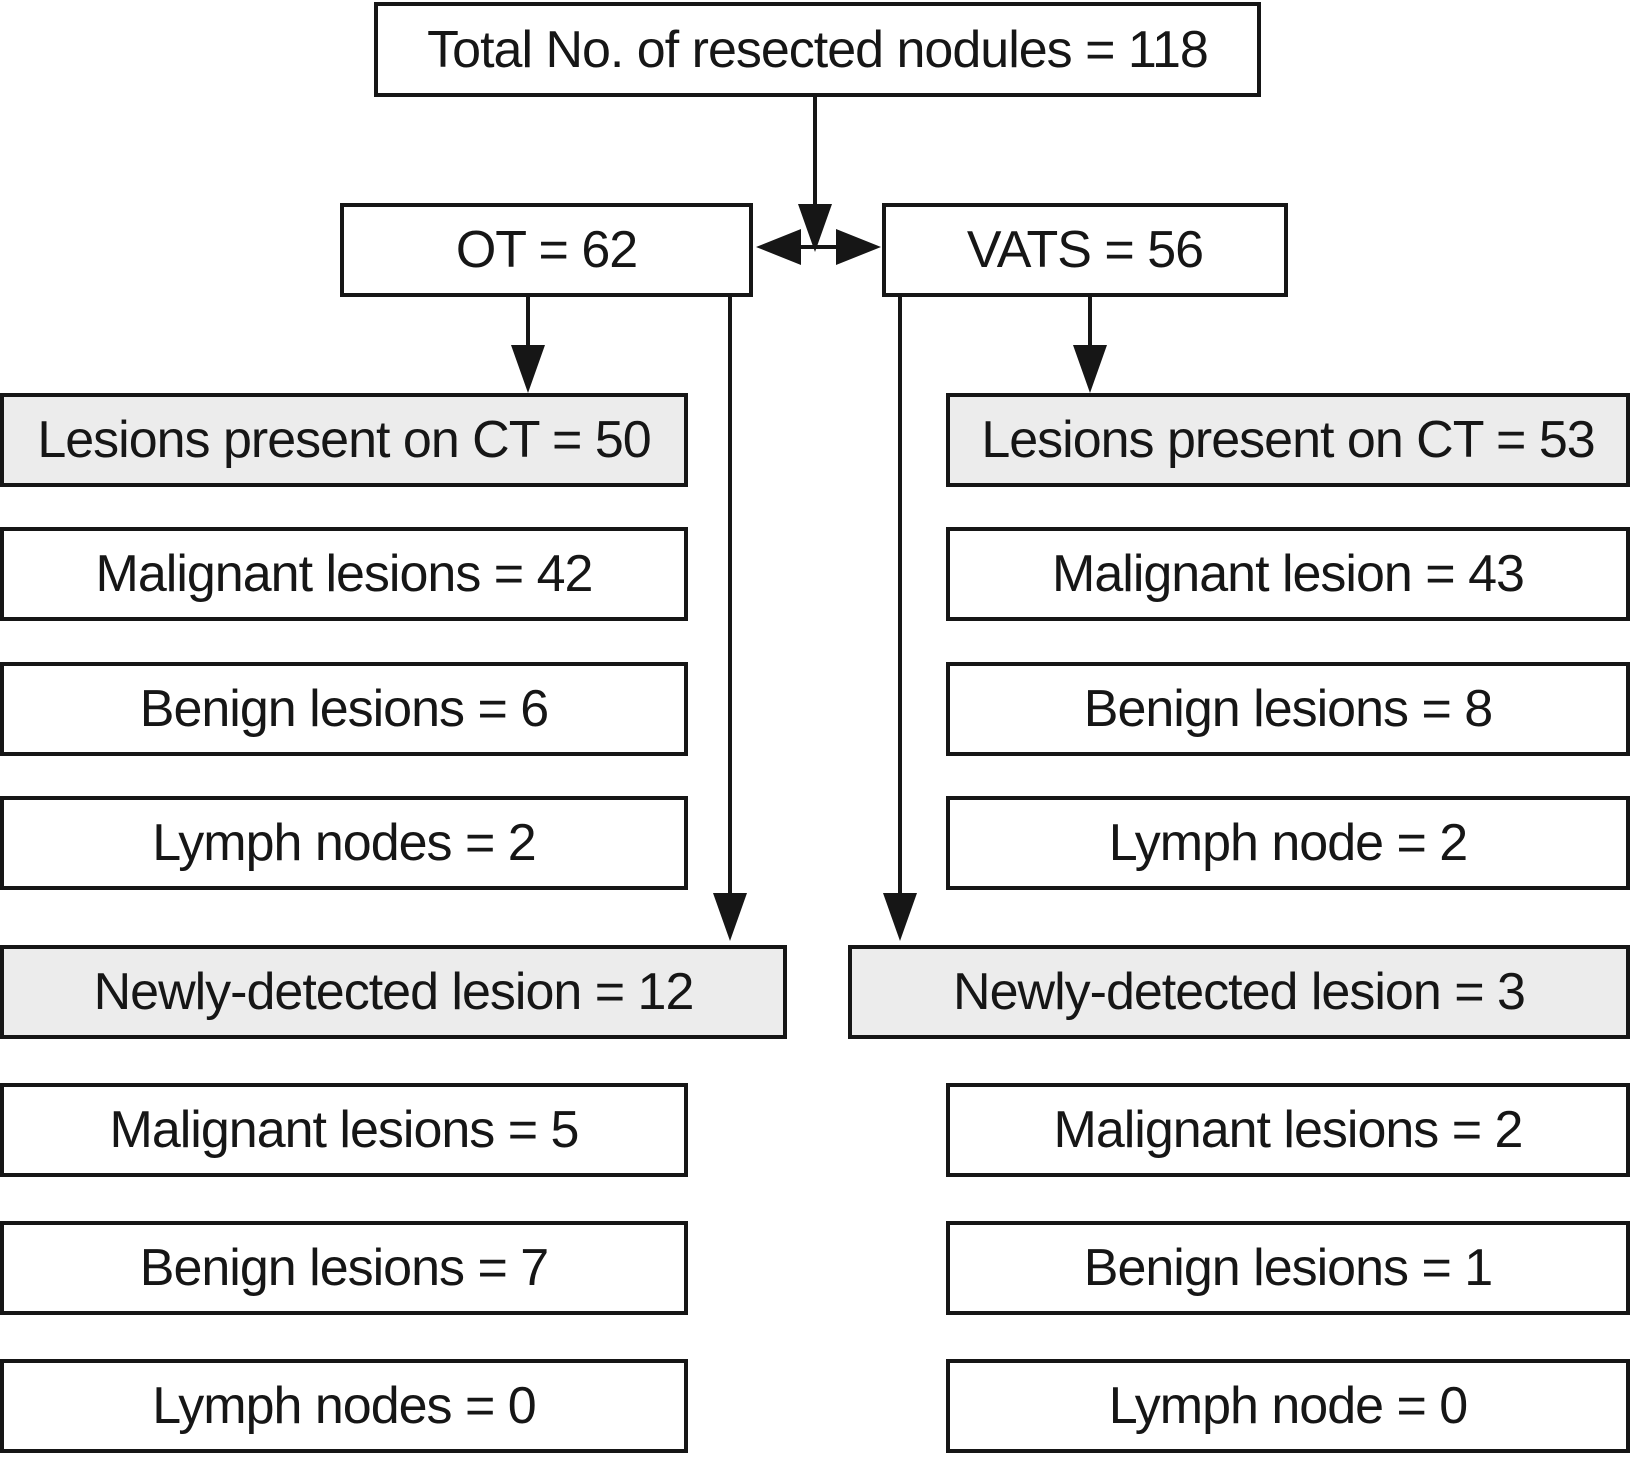 The width and height of the screenshot is (1635, 1458). I want to click on box-right-newly-lymph: Lymph node = 0, so click(1288, 1406).